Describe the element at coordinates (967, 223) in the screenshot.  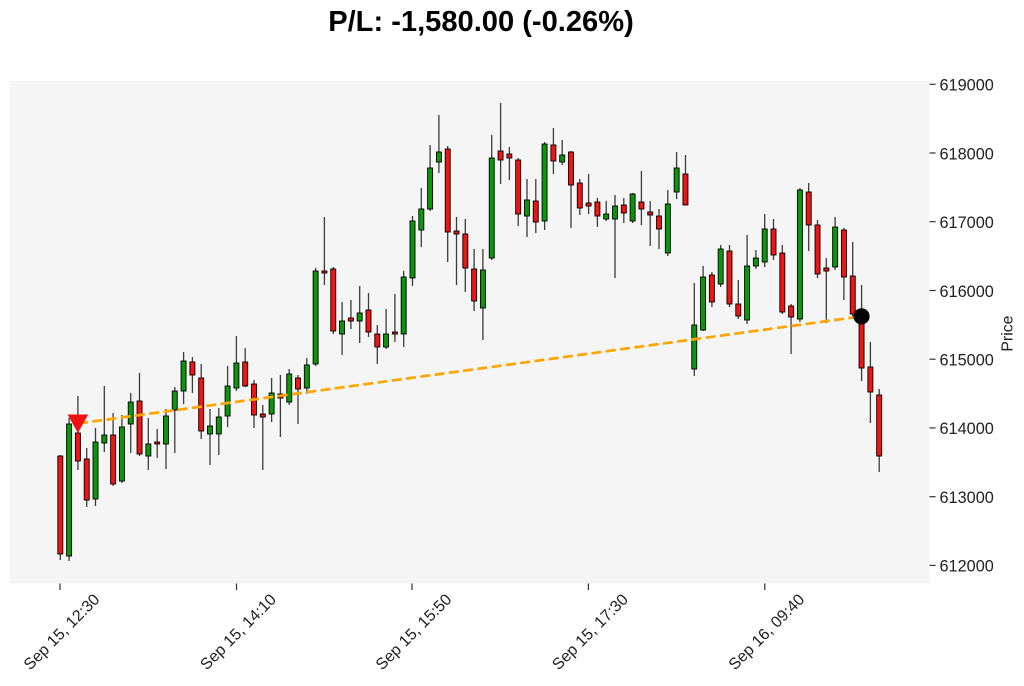
I see `svg-text: 617000` at that location.